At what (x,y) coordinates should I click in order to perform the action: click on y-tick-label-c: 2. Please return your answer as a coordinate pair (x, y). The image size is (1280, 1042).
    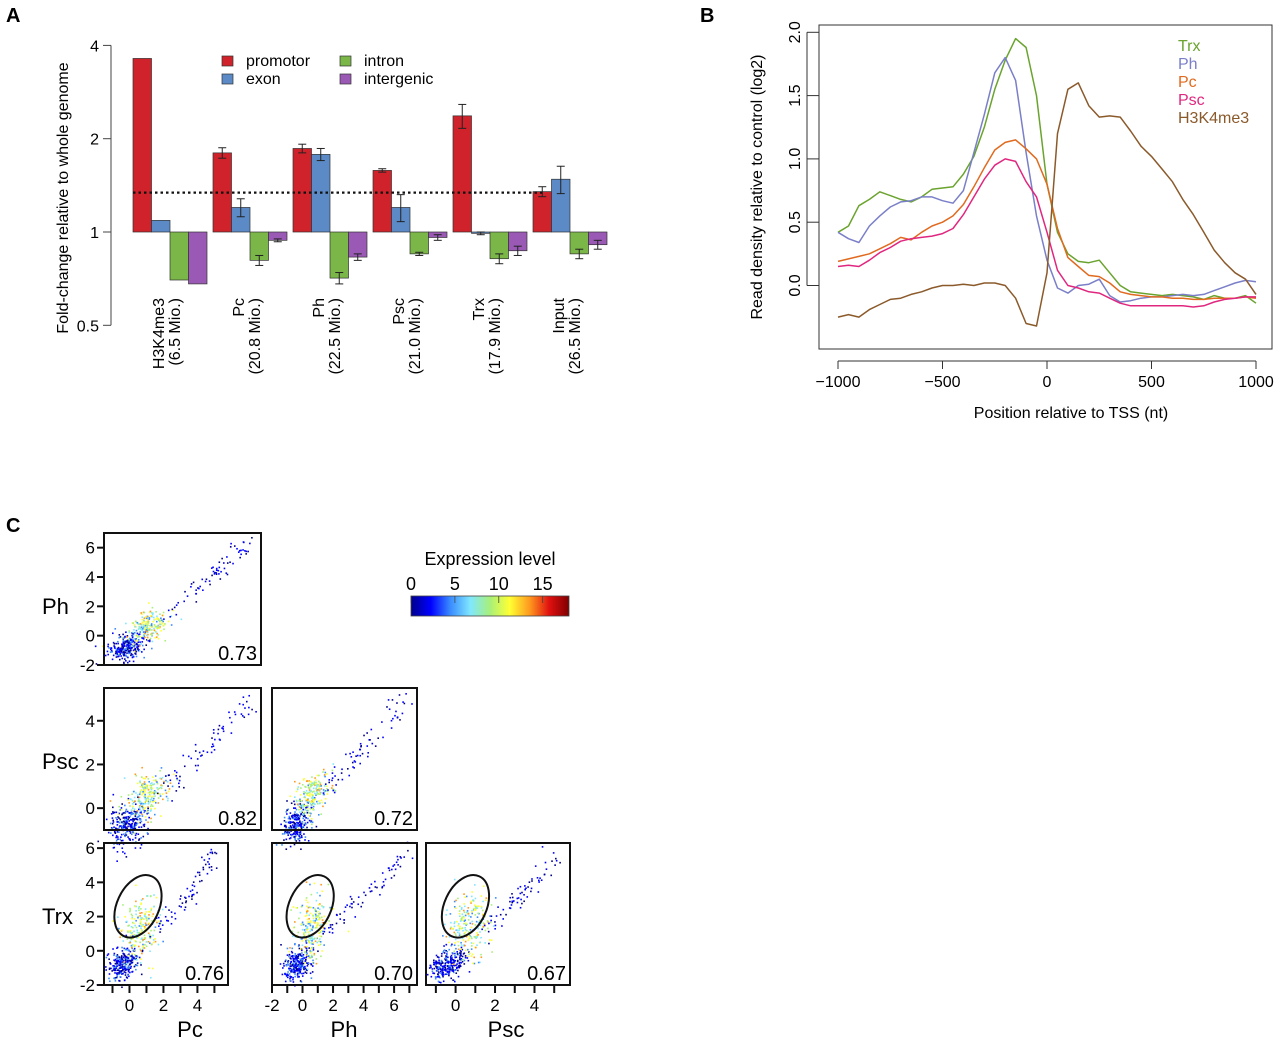
    Looking at the image, I should click on (90, 764).